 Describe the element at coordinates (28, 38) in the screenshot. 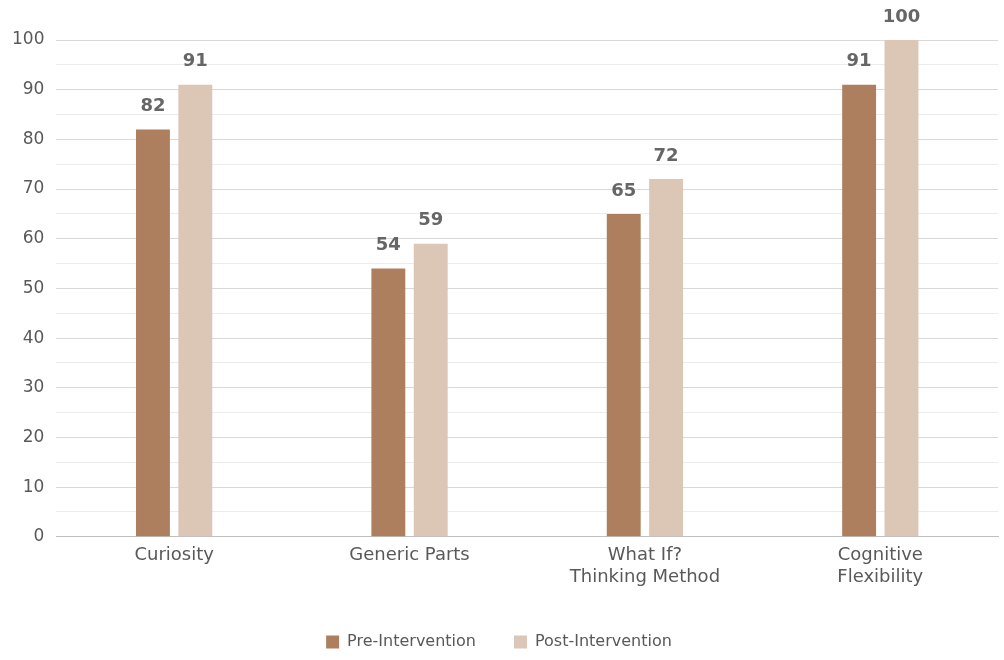

I see `y-tick-label: 100` at that location.